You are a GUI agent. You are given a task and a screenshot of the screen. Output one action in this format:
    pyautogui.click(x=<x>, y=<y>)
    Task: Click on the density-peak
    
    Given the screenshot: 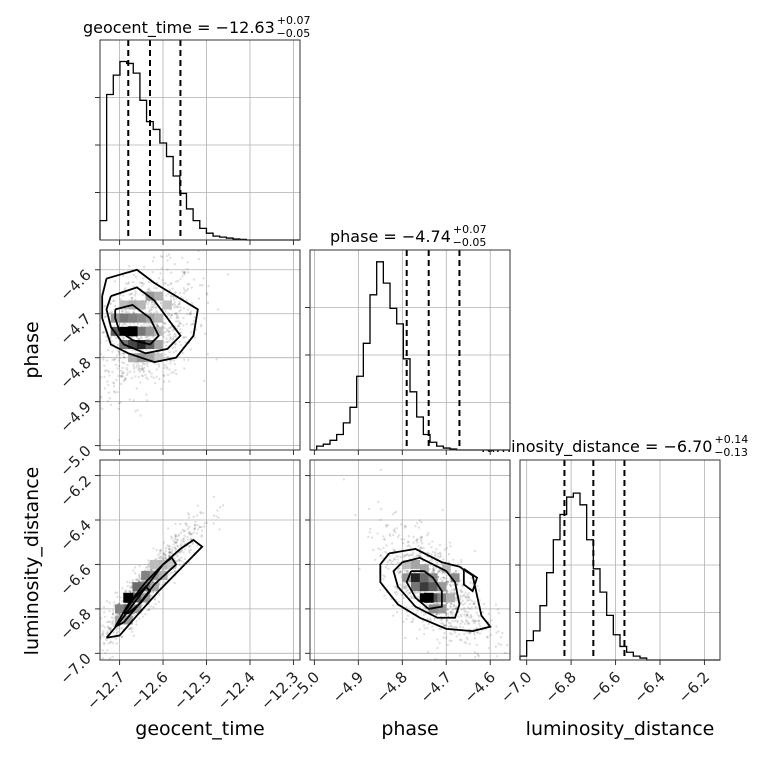 What is the action you would take?
    pyautogui.click(x=128, y=597)
    